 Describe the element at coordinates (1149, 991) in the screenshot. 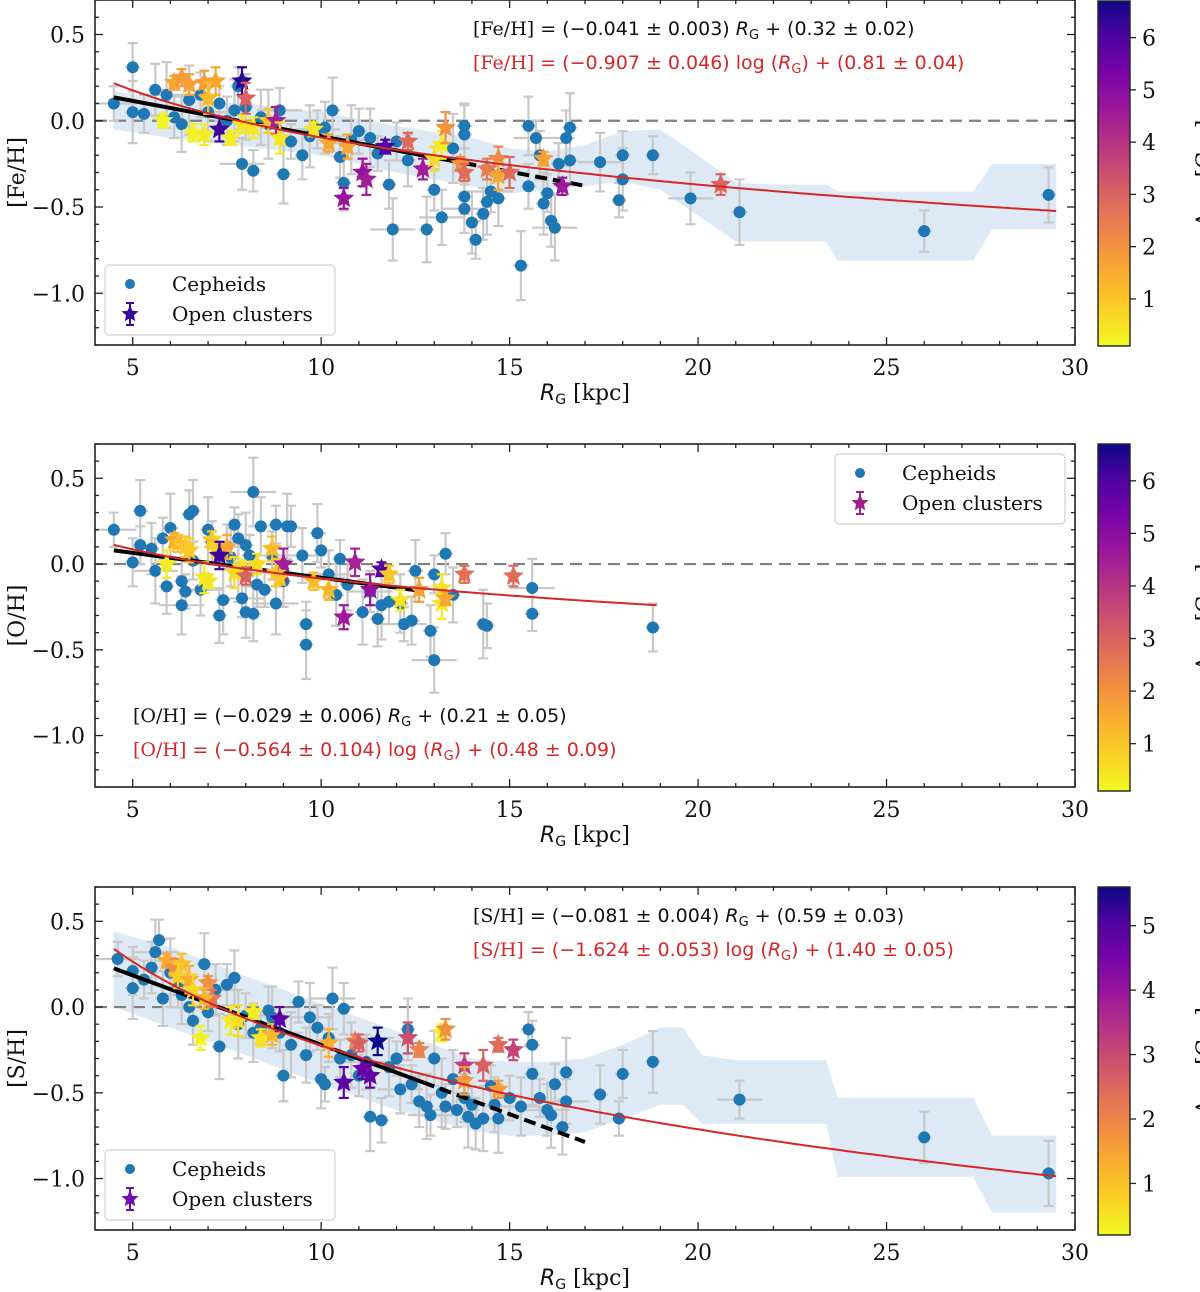

I see `colorbar-tick-label: 4` at that location.